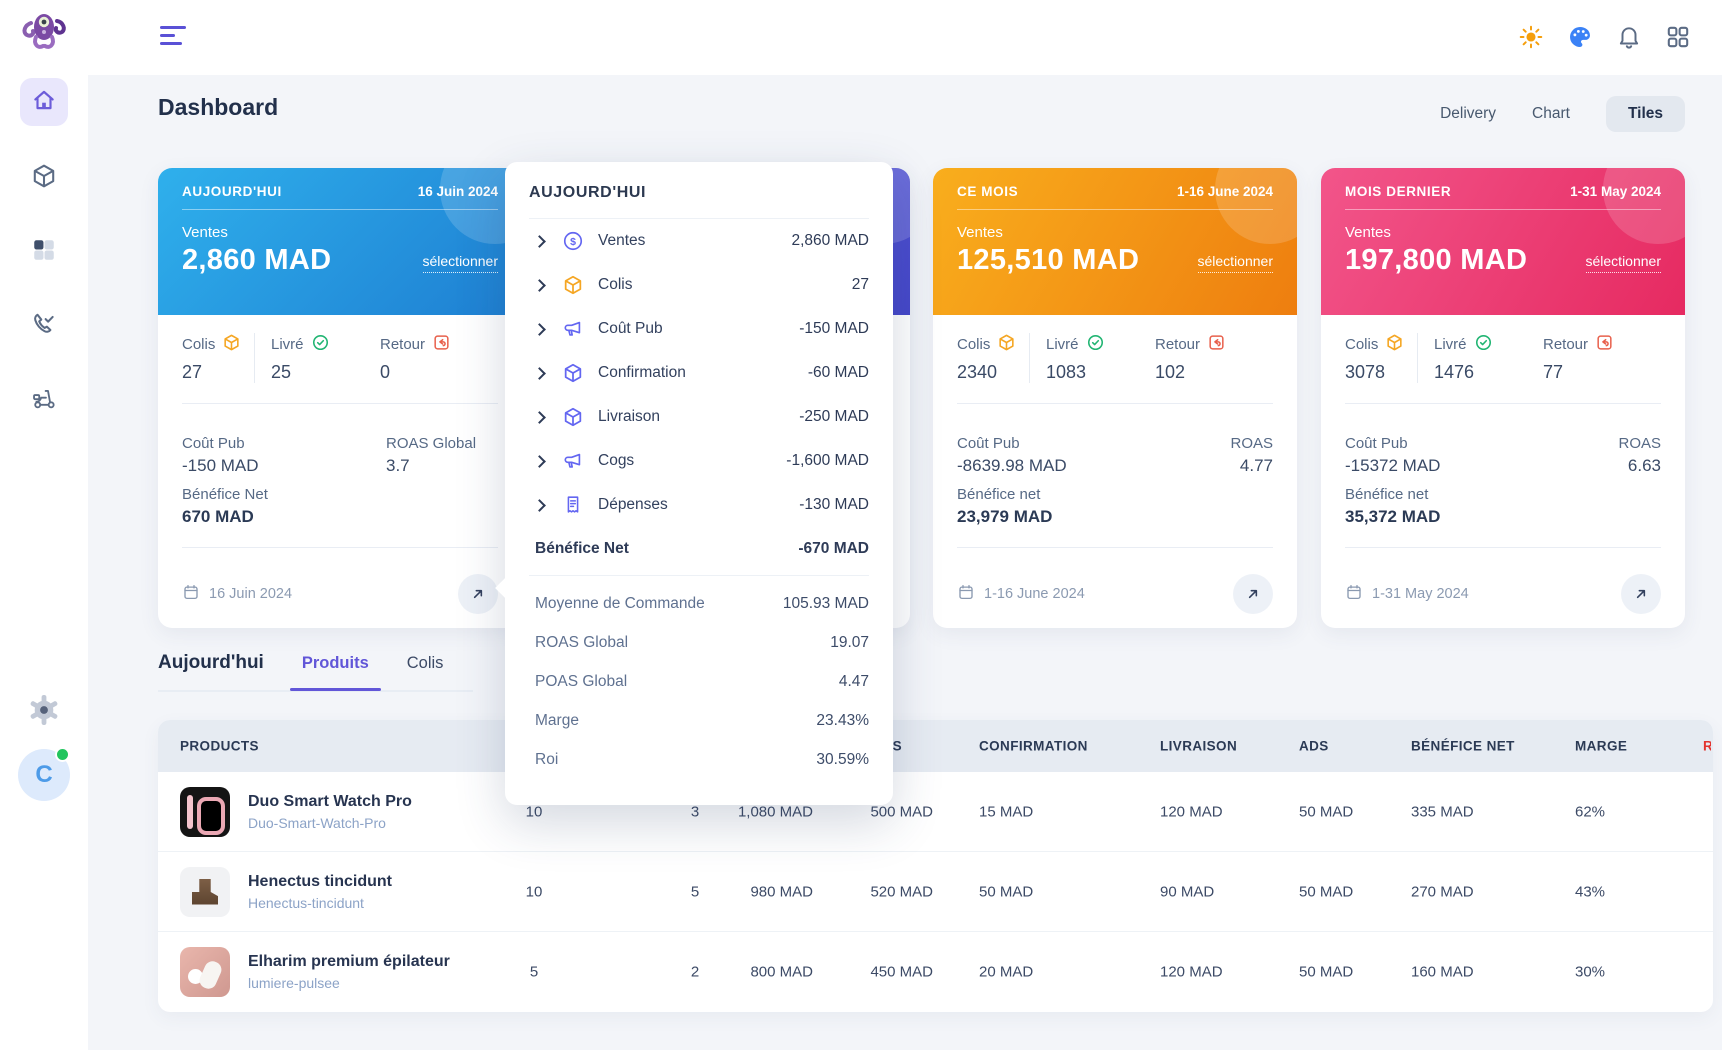  Describe the element at coordinates (218, 516) in the screenshot. I see `benefice-value: 670 MAD` at that location.